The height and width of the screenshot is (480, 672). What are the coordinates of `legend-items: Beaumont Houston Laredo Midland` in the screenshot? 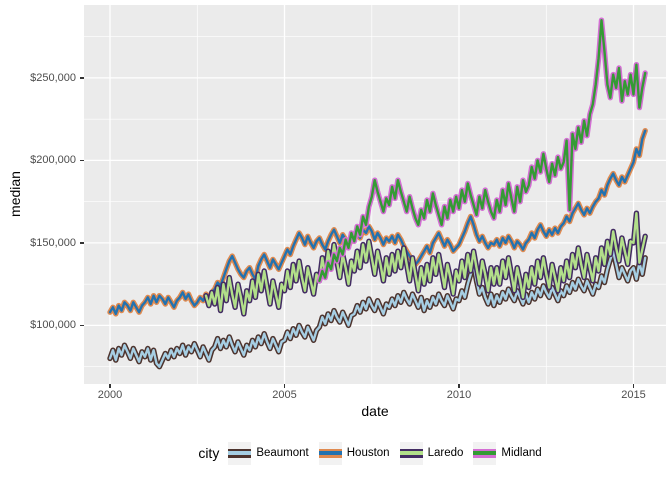 It's located at (389, 453).